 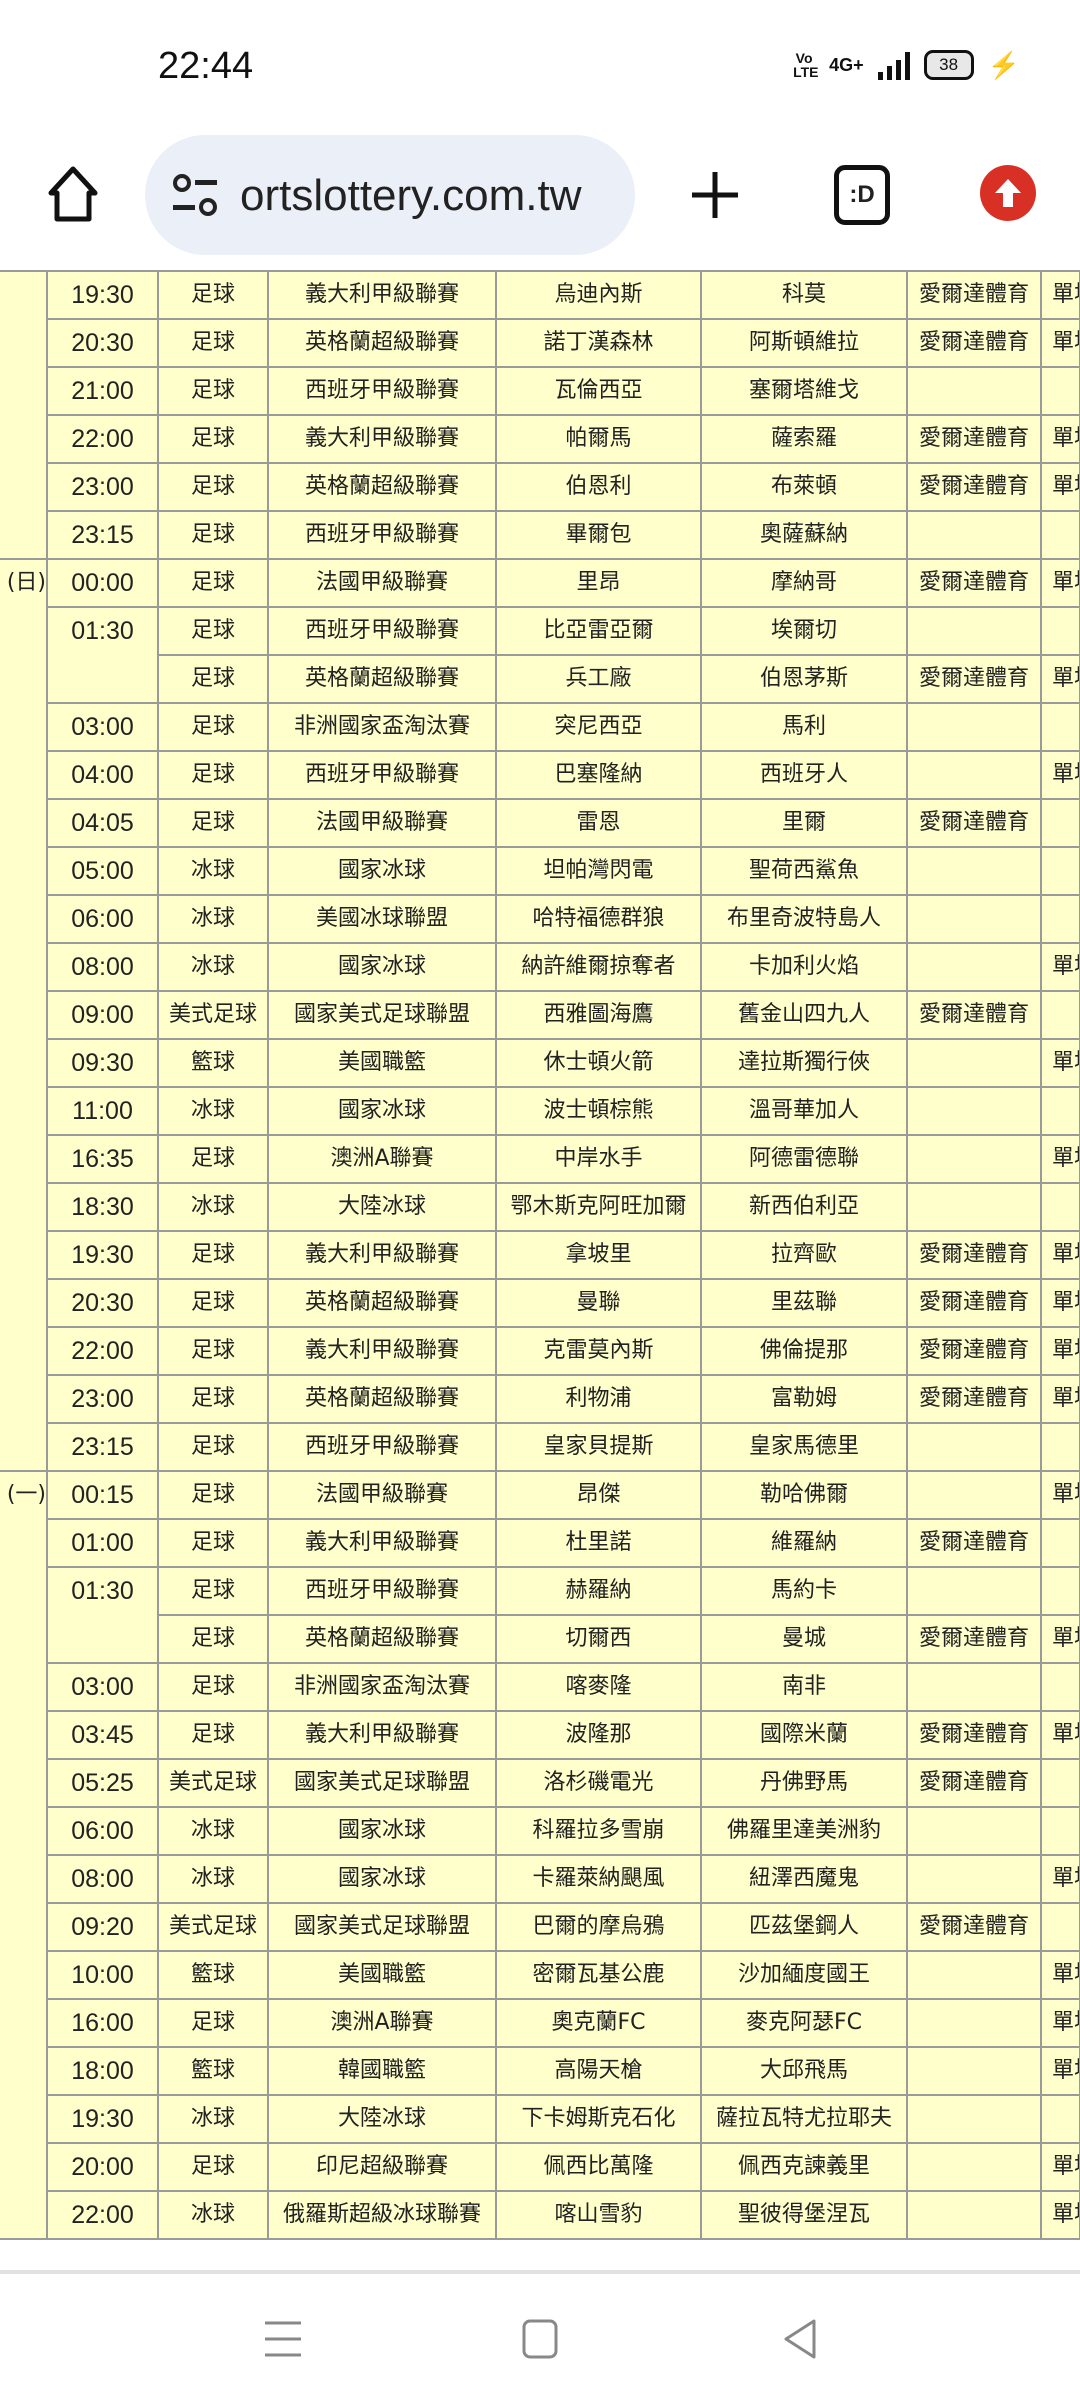 I want to click on address-bar: ortslottery.com.tw, so click(x=390, y=195).